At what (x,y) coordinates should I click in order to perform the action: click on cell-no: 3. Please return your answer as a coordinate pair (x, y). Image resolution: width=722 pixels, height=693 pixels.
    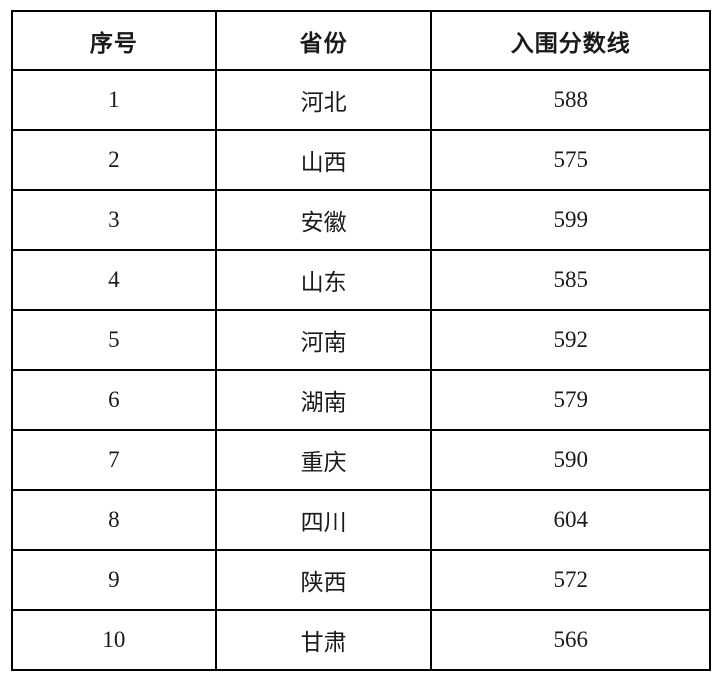
    Looking at the image, I should click on (114, 220).